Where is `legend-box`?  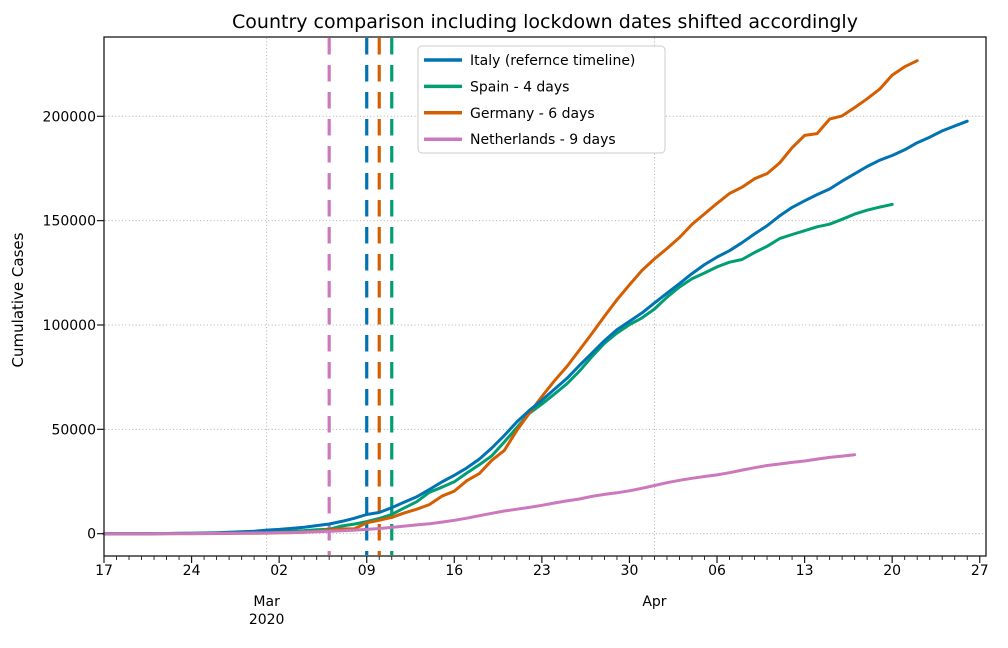
legend-box is located at coordinates (541, 99).